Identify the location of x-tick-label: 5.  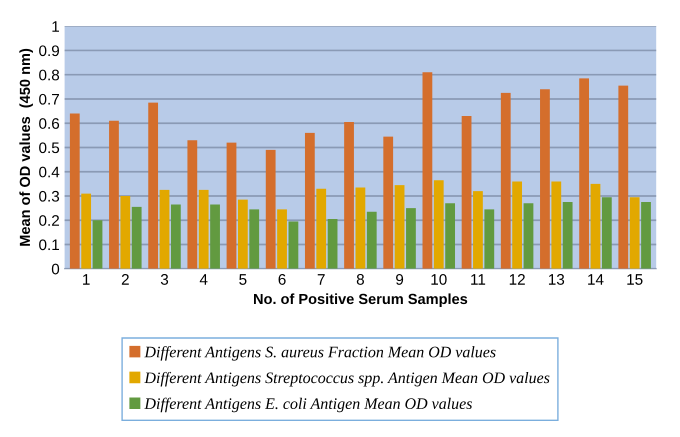
(242, 279).